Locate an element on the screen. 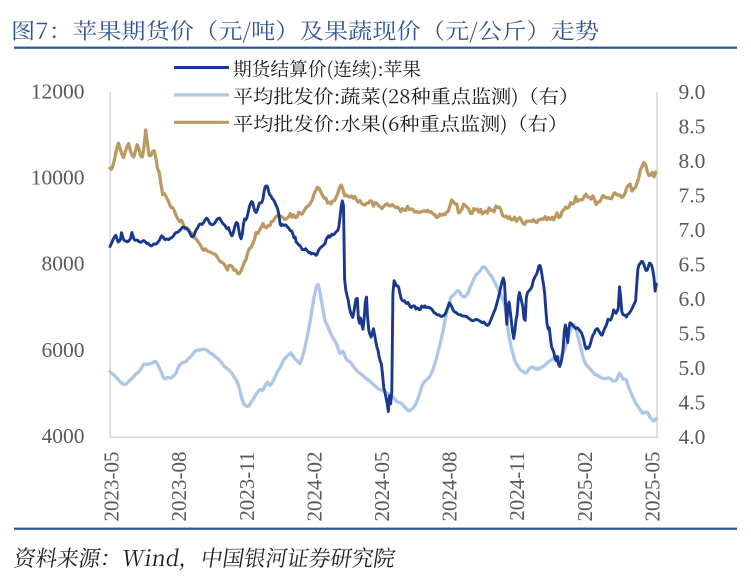 The image size is (751, 585). svg-text: 2025-02 is located at coordinates (585, 487).